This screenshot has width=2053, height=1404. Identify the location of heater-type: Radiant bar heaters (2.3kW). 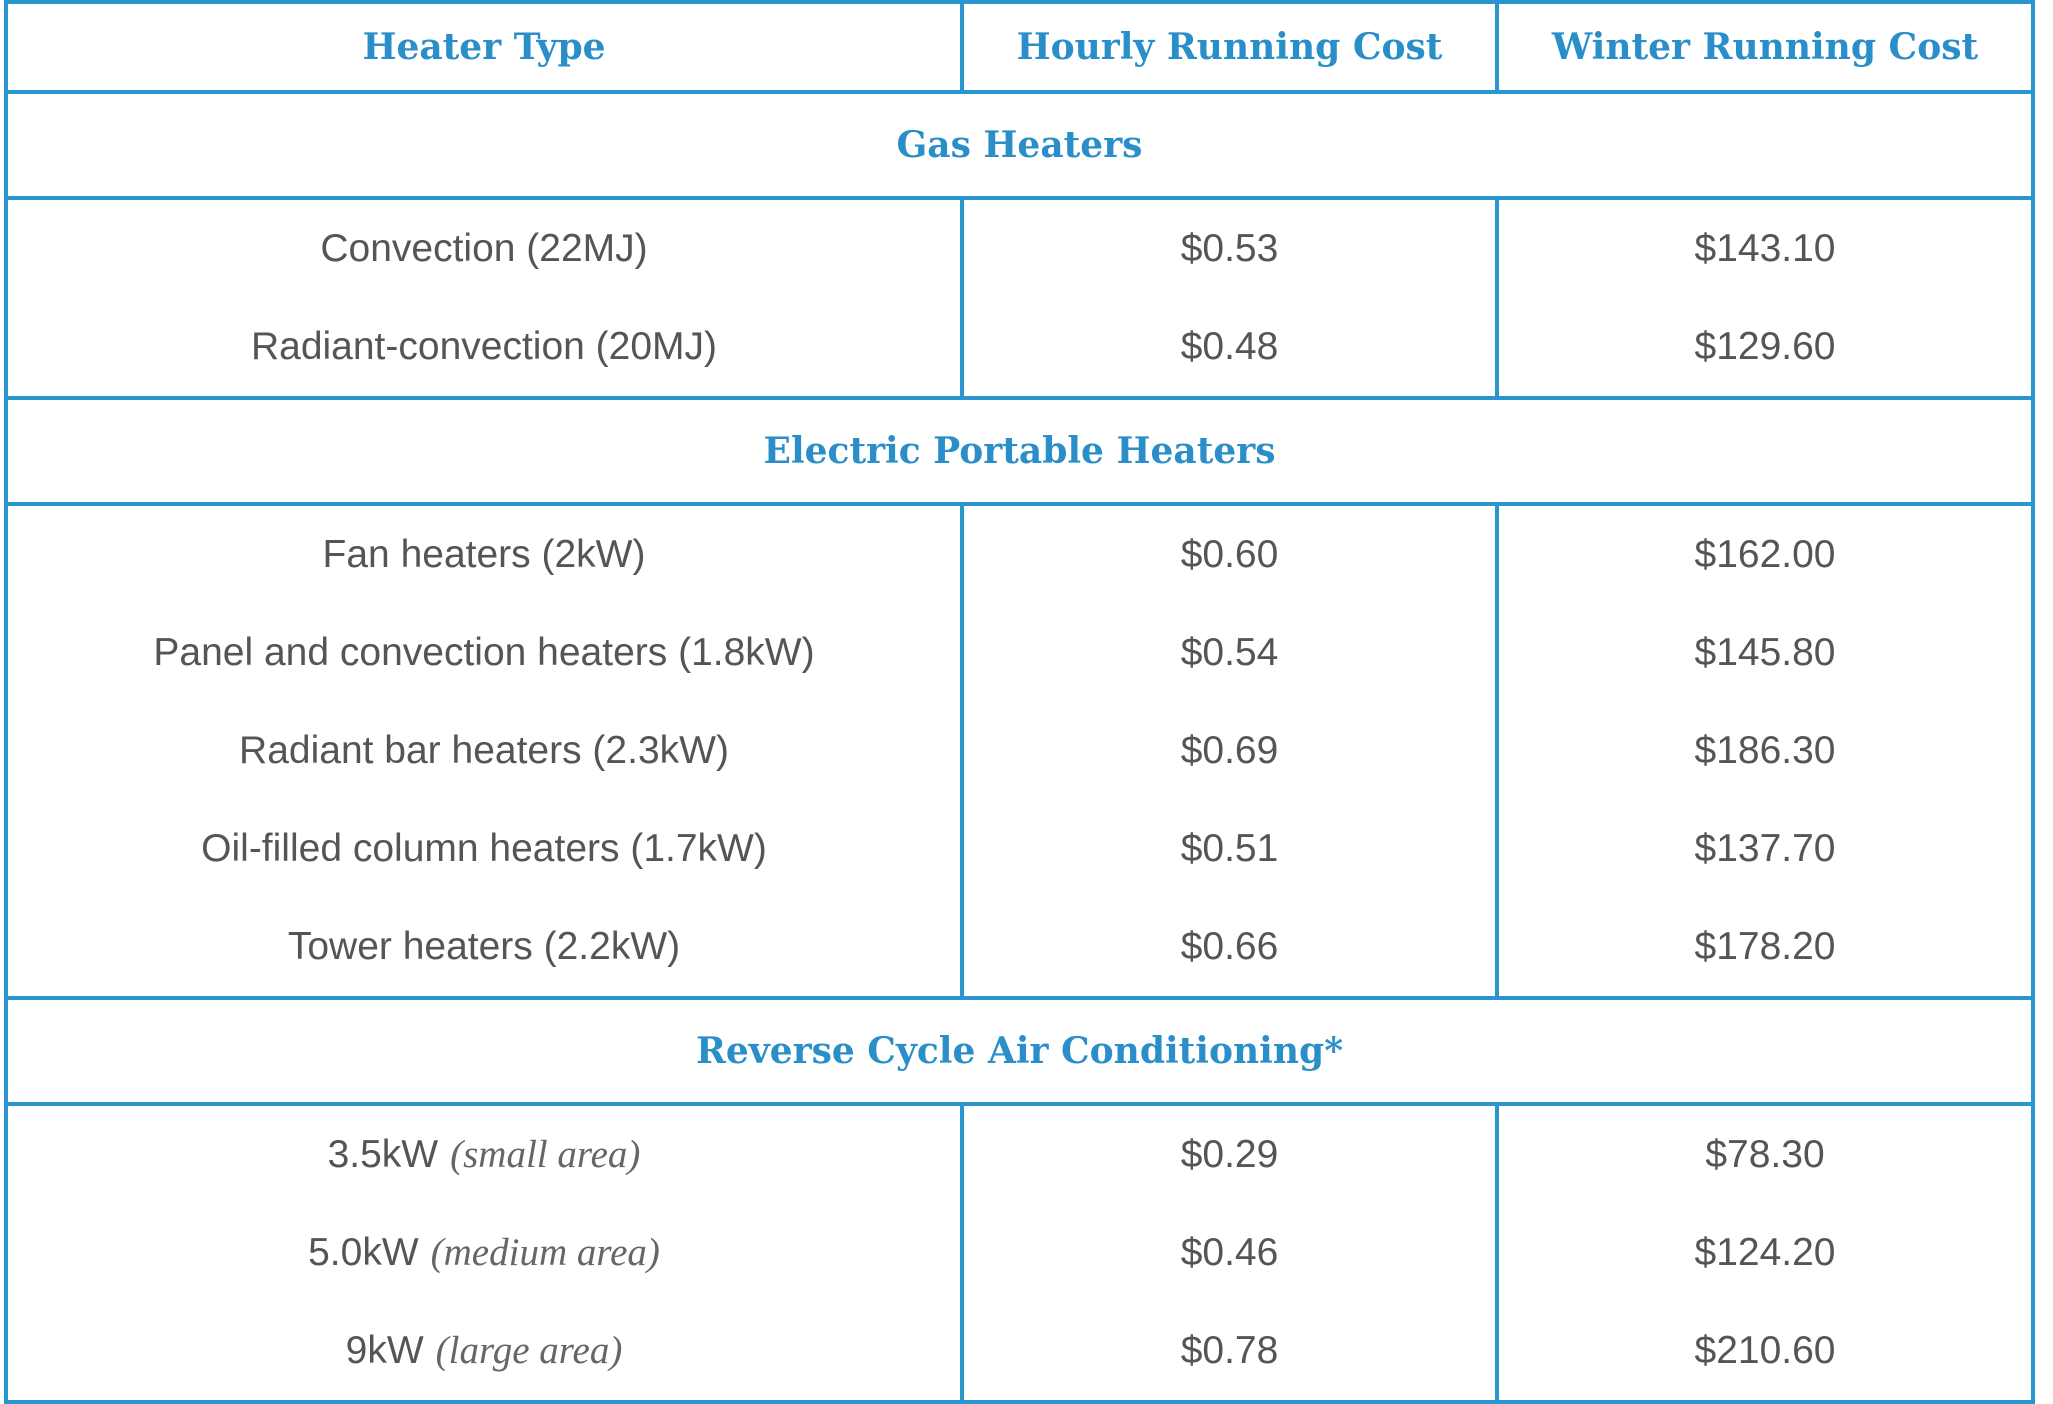
(484, 750).